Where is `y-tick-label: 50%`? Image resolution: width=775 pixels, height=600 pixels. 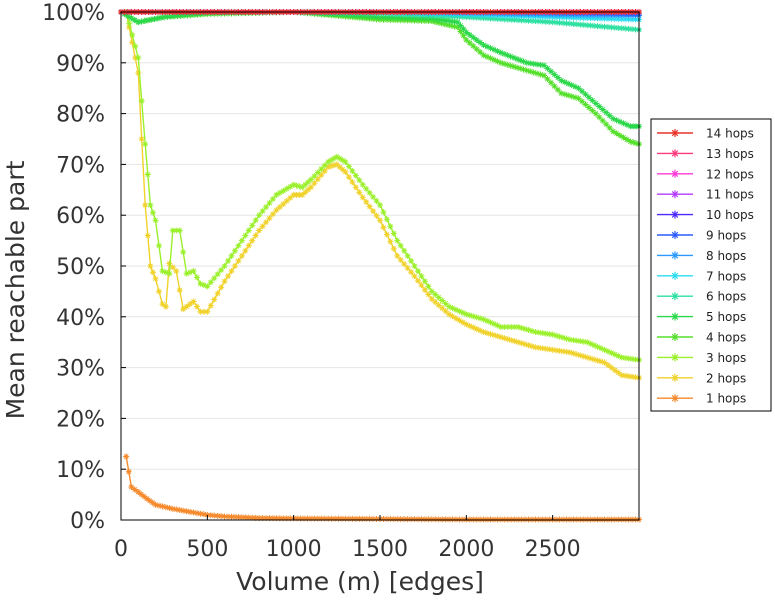
y-tick-label: 50% is located at coordinates (80, 267).